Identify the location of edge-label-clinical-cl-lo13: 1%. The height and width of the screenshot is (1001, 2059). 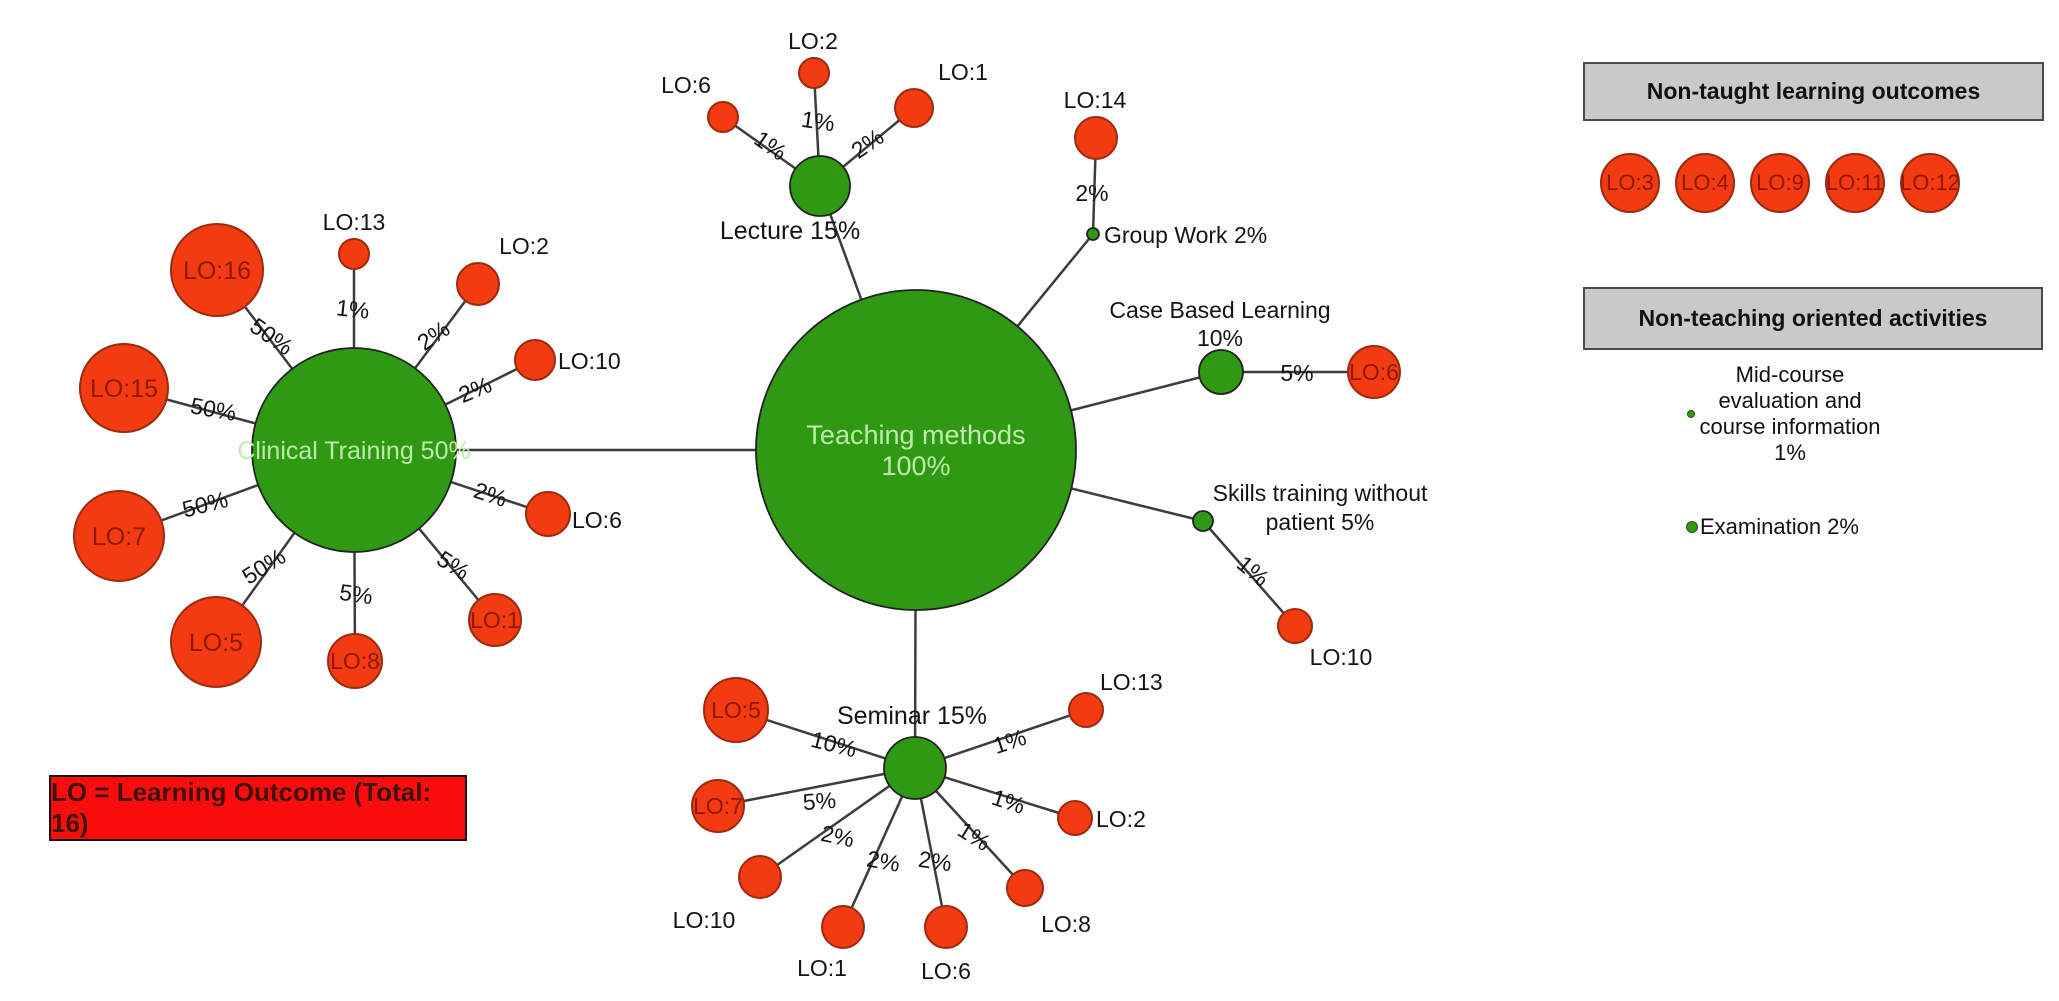
(353, 308).